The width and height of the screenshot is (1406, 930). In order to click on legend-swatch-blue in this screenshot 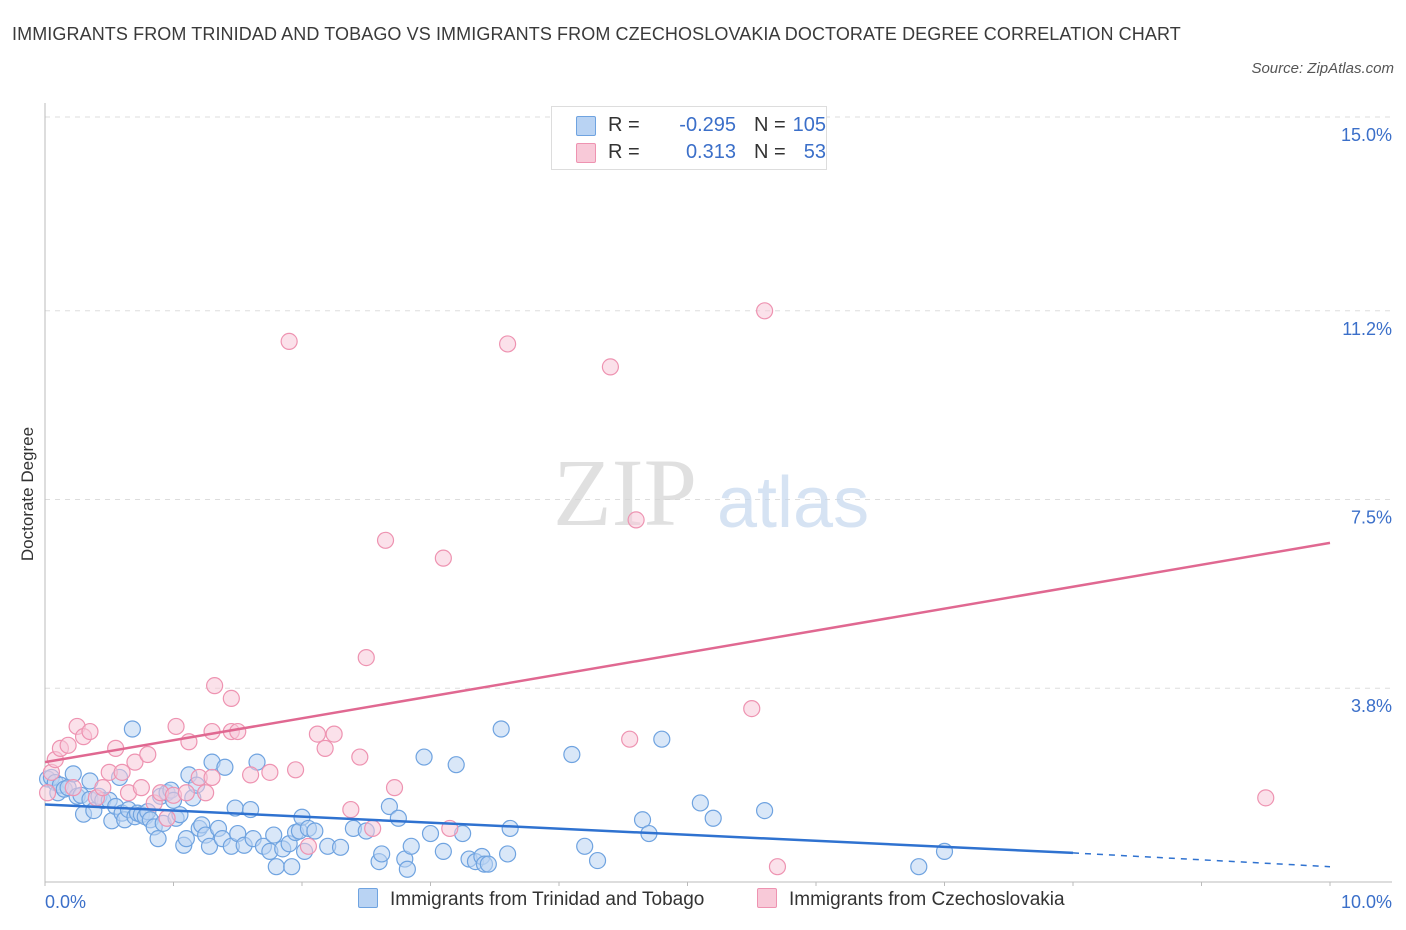, I will do `click(586, 126)`.